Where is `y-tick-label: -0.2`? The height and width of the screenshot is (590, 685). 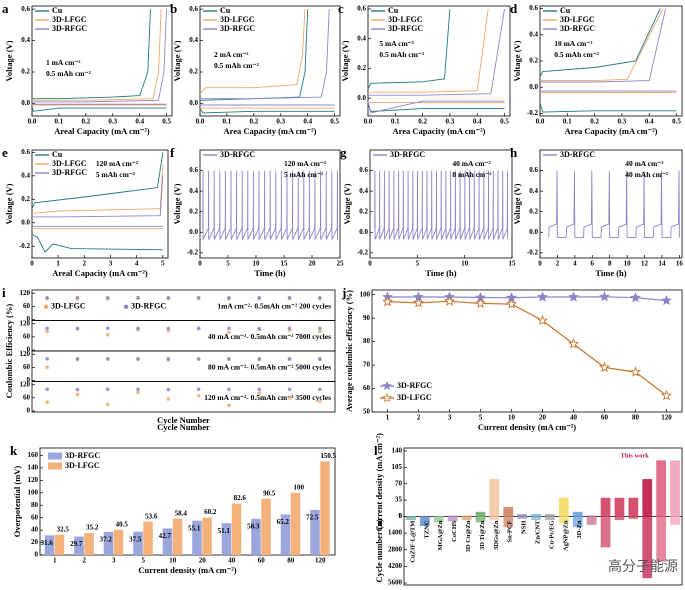
y-tick-label: -0.2 is located at coordinates (363, 252).